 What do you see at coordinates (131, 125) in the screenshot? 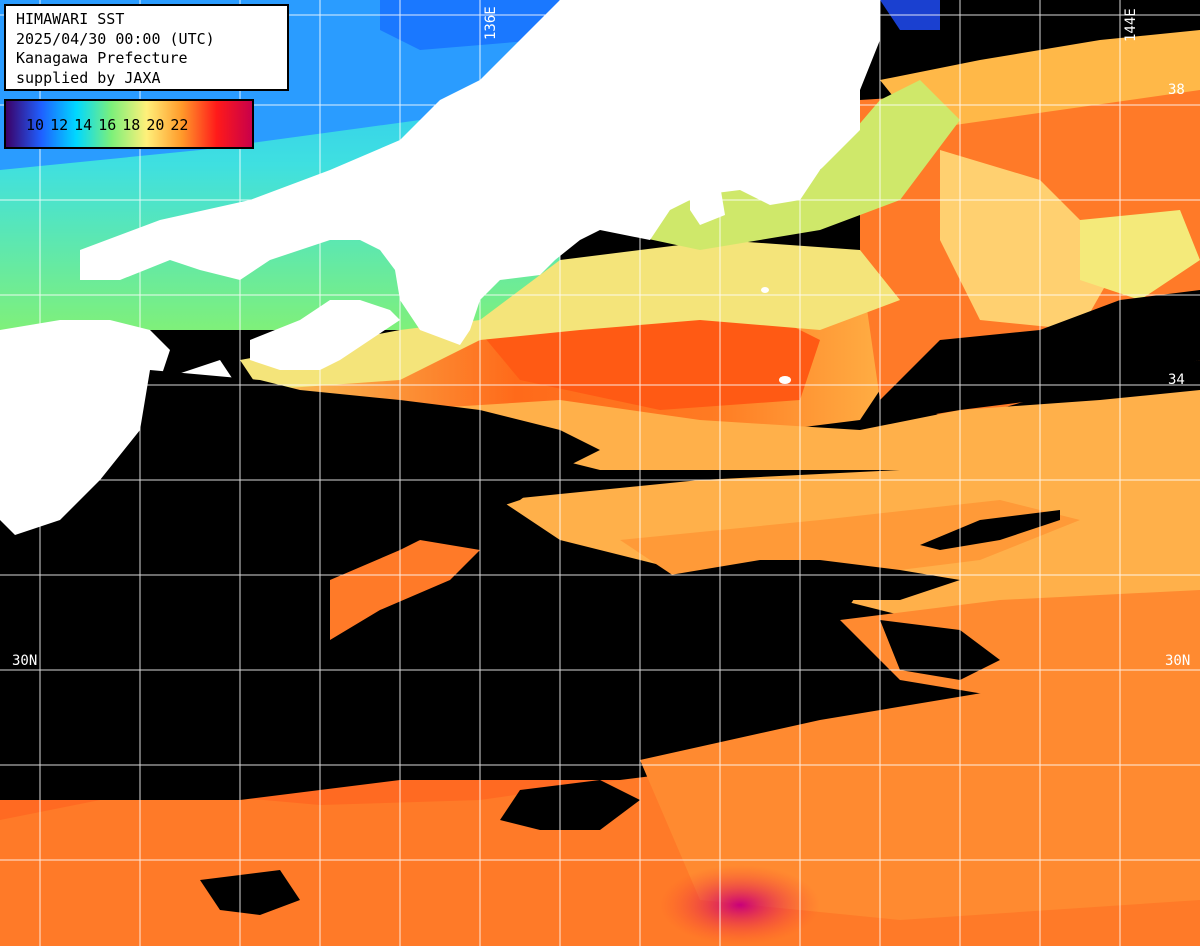
I see `legend-label-18: 18` at bounding box center [131, 125].